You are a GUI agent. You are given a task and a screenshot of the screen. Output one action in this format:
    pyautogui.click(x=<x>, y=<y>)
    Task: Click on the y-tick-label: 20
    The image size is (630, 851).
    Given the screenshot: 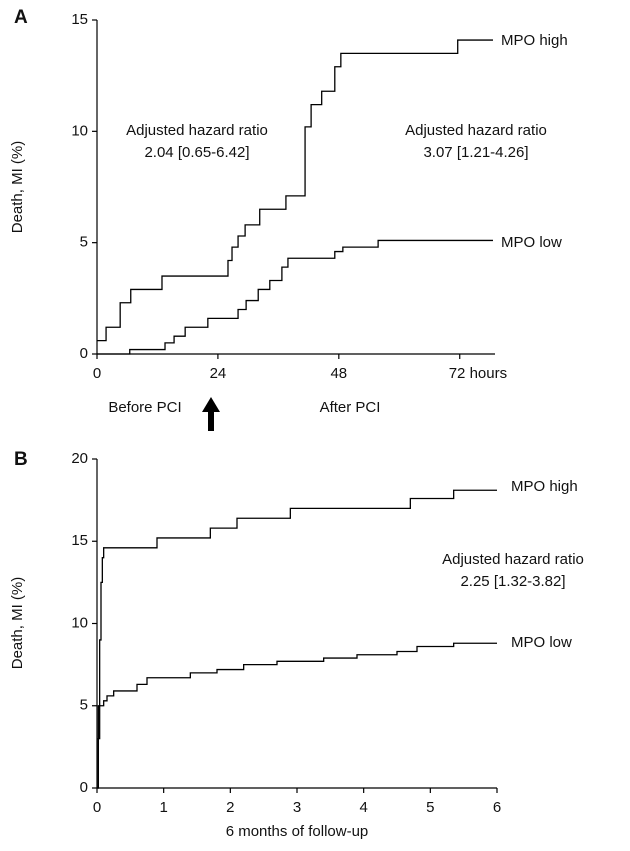 What is the action you would take?
    pyautogui.click(x=79, y=458)
    